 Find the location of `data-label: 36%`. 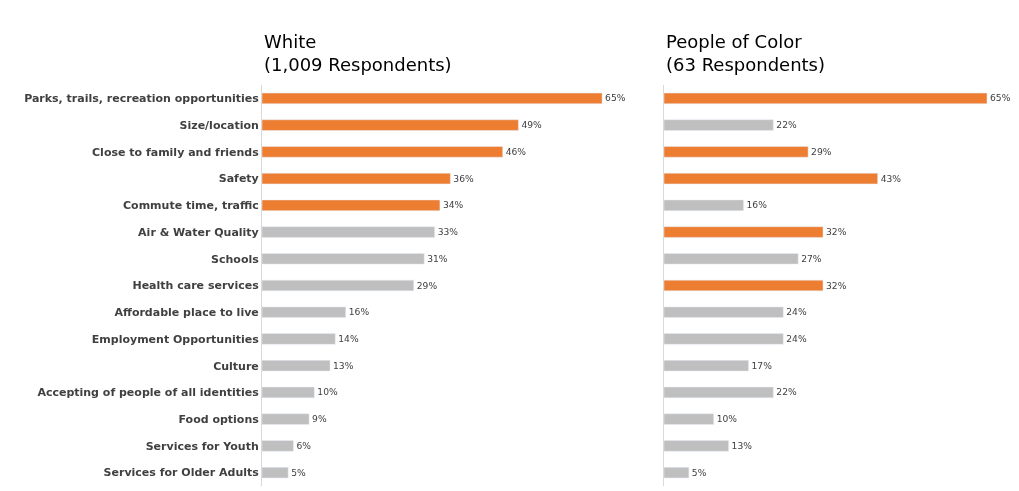

data-label: 36% is located at coordinates (464, 178).